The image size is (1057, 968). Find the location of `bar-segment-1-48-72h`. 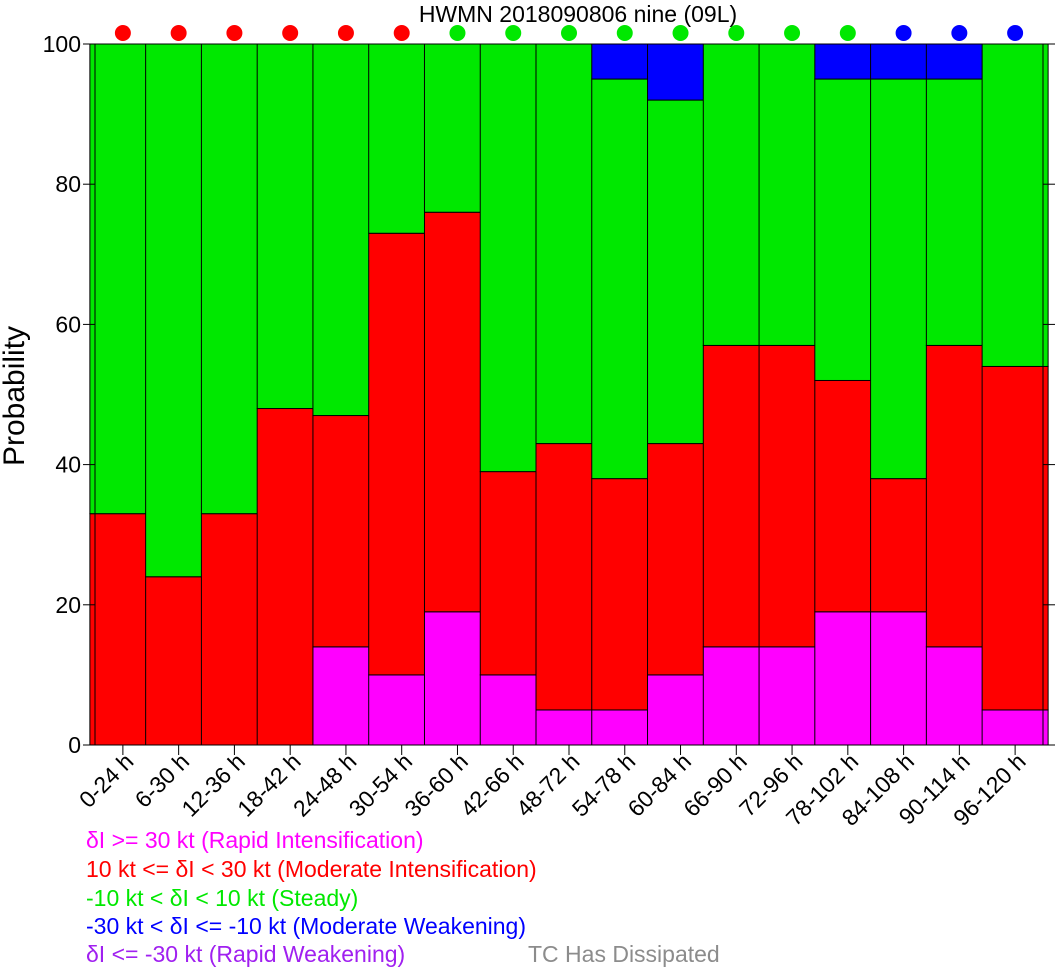

bar-segment-1-48-72h is located at coordinates (569, 727).